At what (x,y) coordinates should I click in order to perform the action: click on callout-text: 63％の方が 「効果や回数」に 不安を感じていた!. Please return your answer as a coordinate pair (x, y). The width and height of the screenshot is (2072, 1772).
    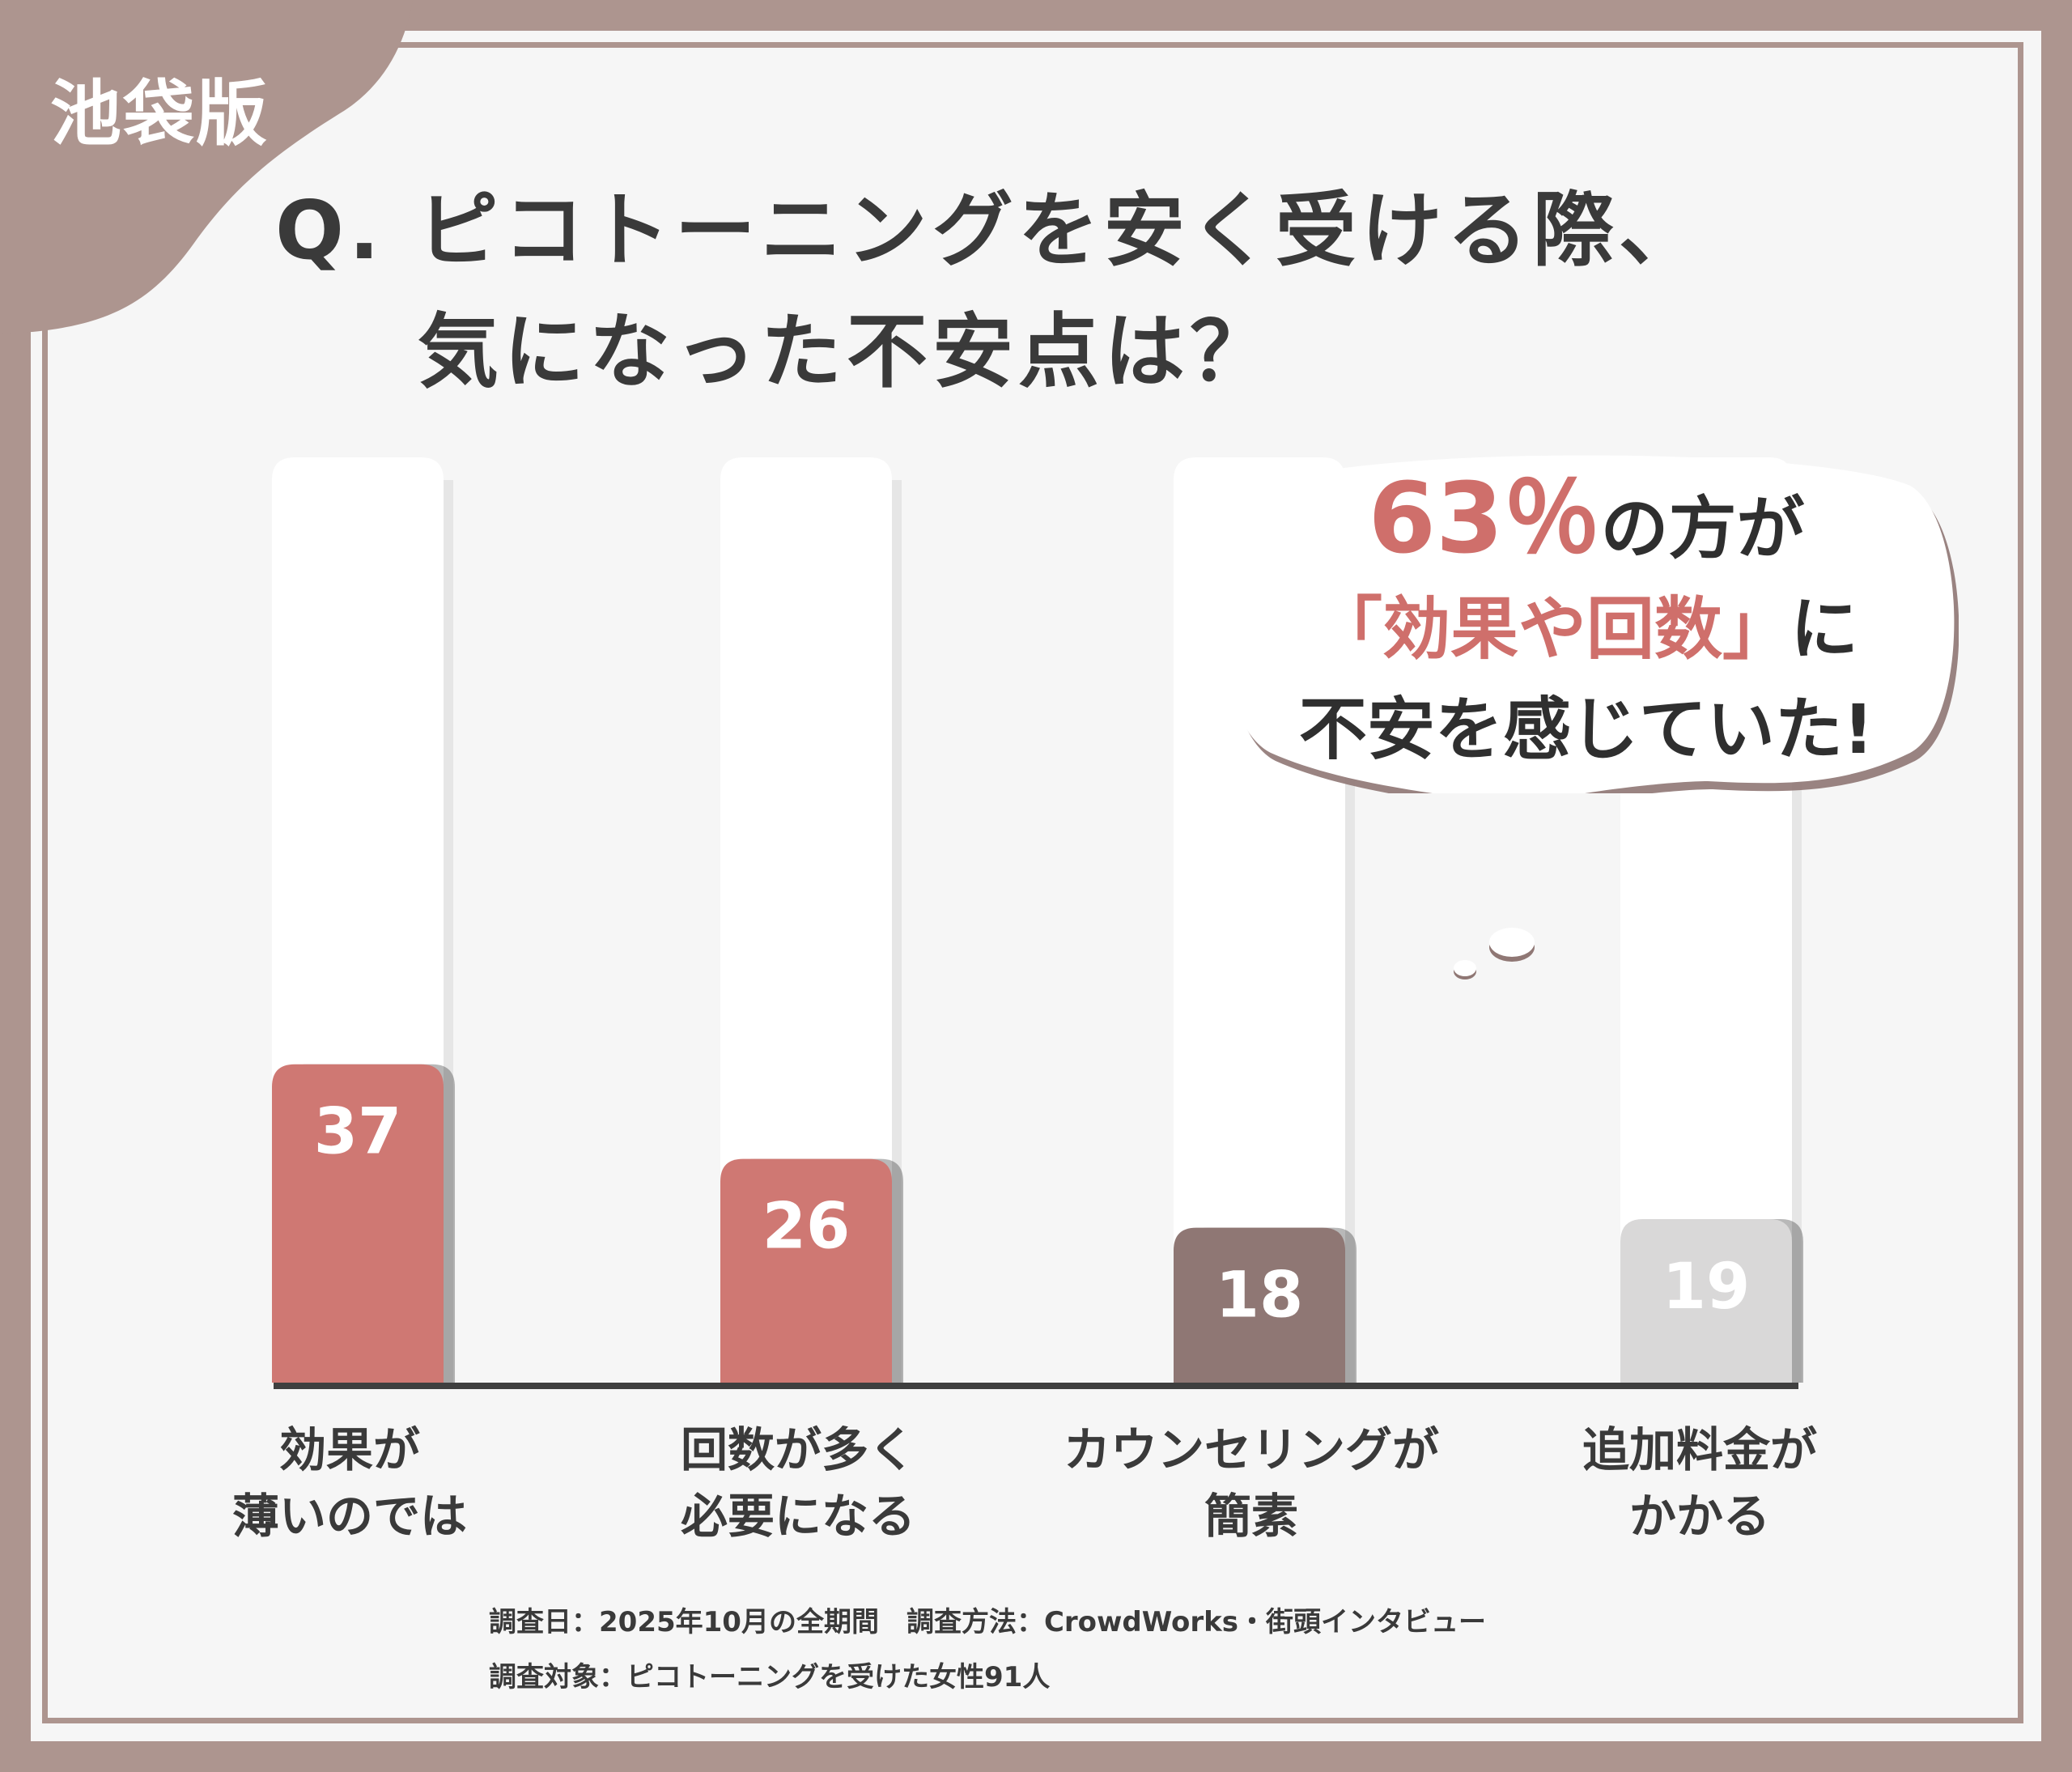
    Looking at the image, I should click on (1586, 625).